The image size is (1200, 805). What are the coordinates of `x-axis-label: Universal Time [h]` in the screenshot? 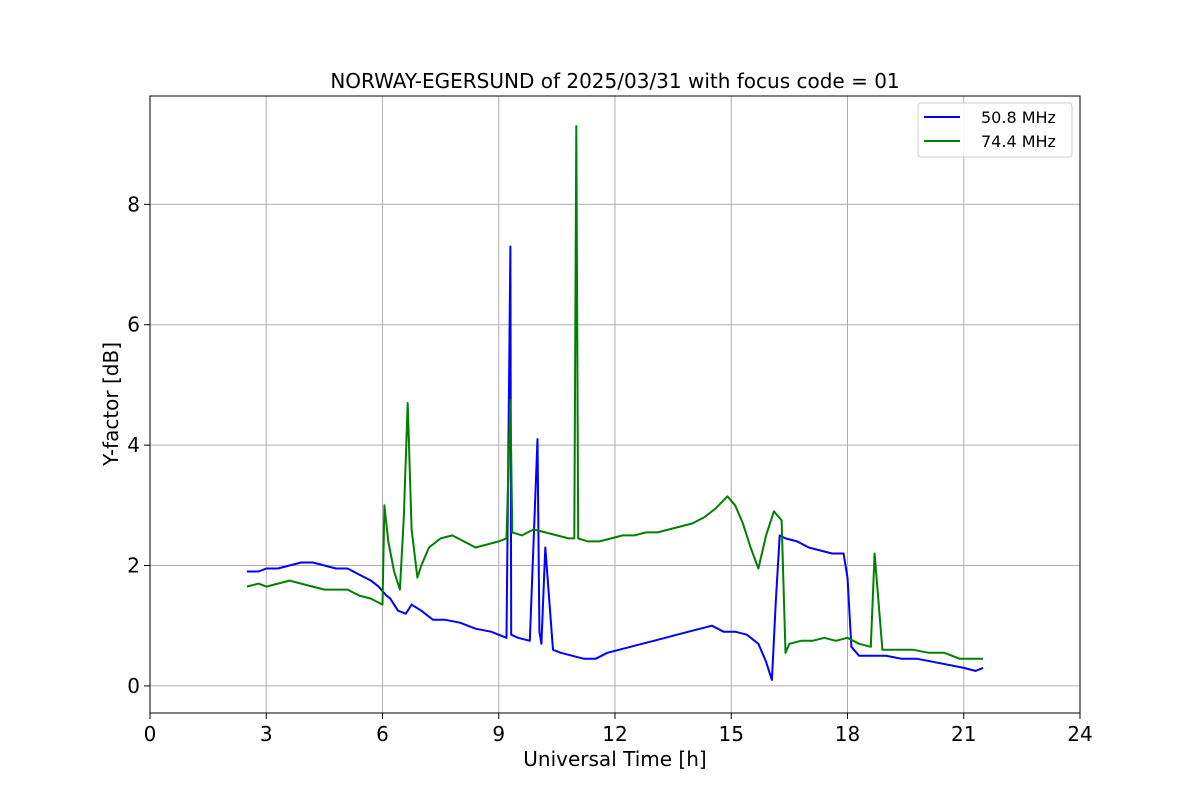 It's located at (614, 759).